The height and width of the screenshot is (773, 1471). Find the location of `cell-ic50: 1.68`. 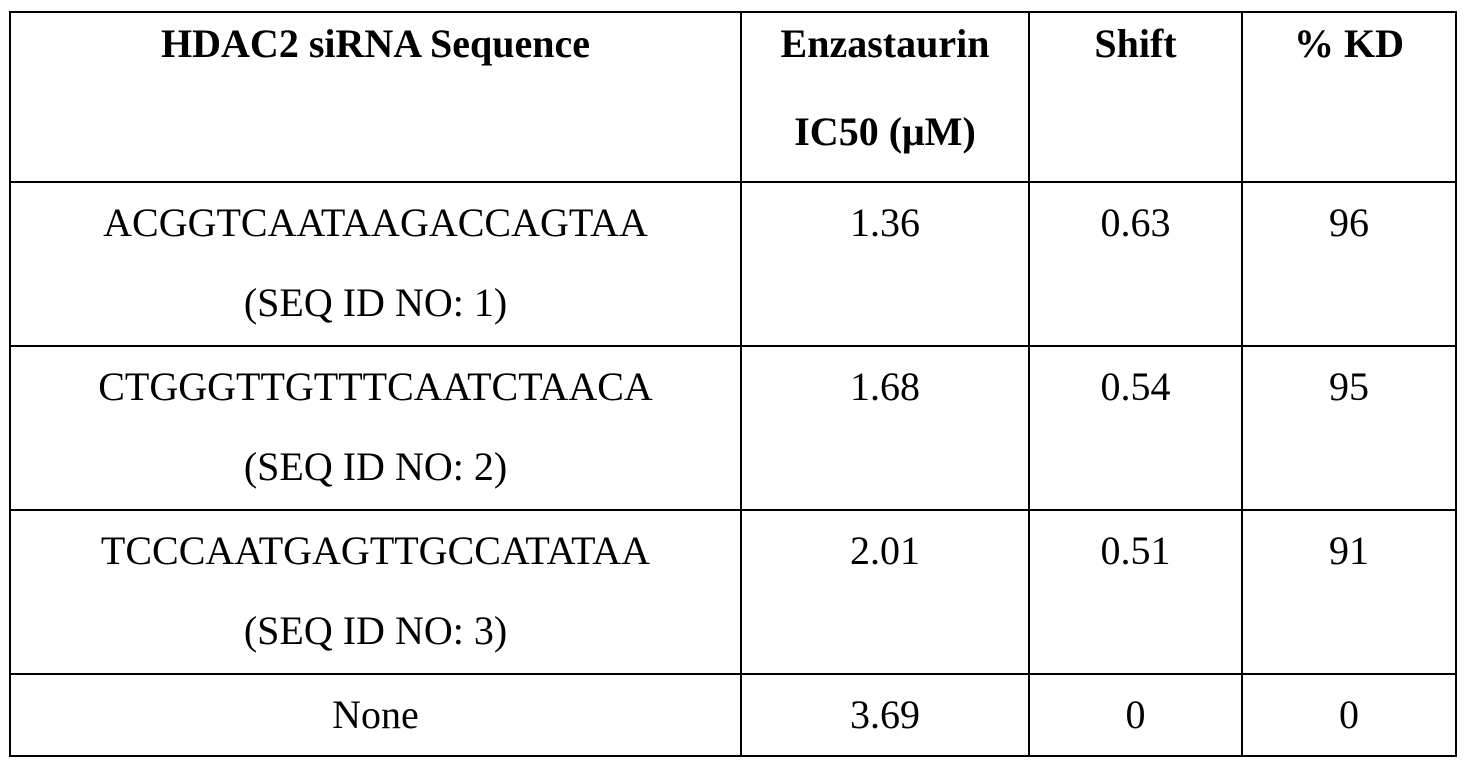

cell-ic50: 1.68 is located at coordinates (885, 428).